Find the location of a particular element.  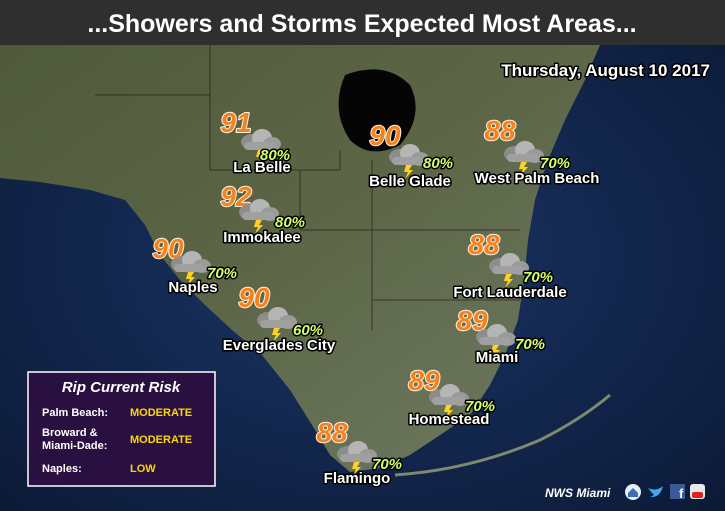

forecast-point: 88 70%Flamingo is located at coordinates (359, 452).